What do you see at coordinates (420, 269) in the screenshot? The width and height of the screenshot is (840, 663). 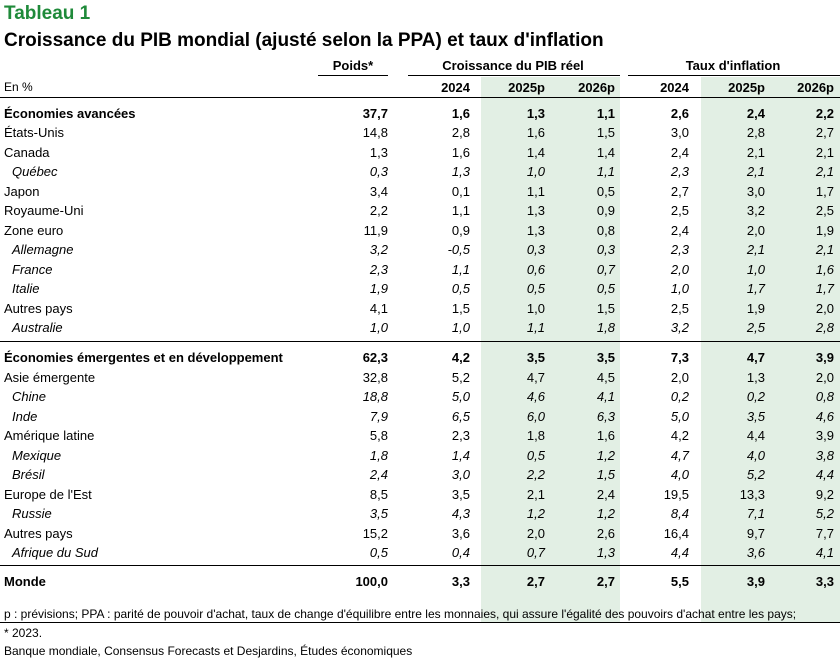 I see `table-row: France 2,3 1,1 0,6 0,7 2,0 1,0 1,6` at bounding box center [420, 269].